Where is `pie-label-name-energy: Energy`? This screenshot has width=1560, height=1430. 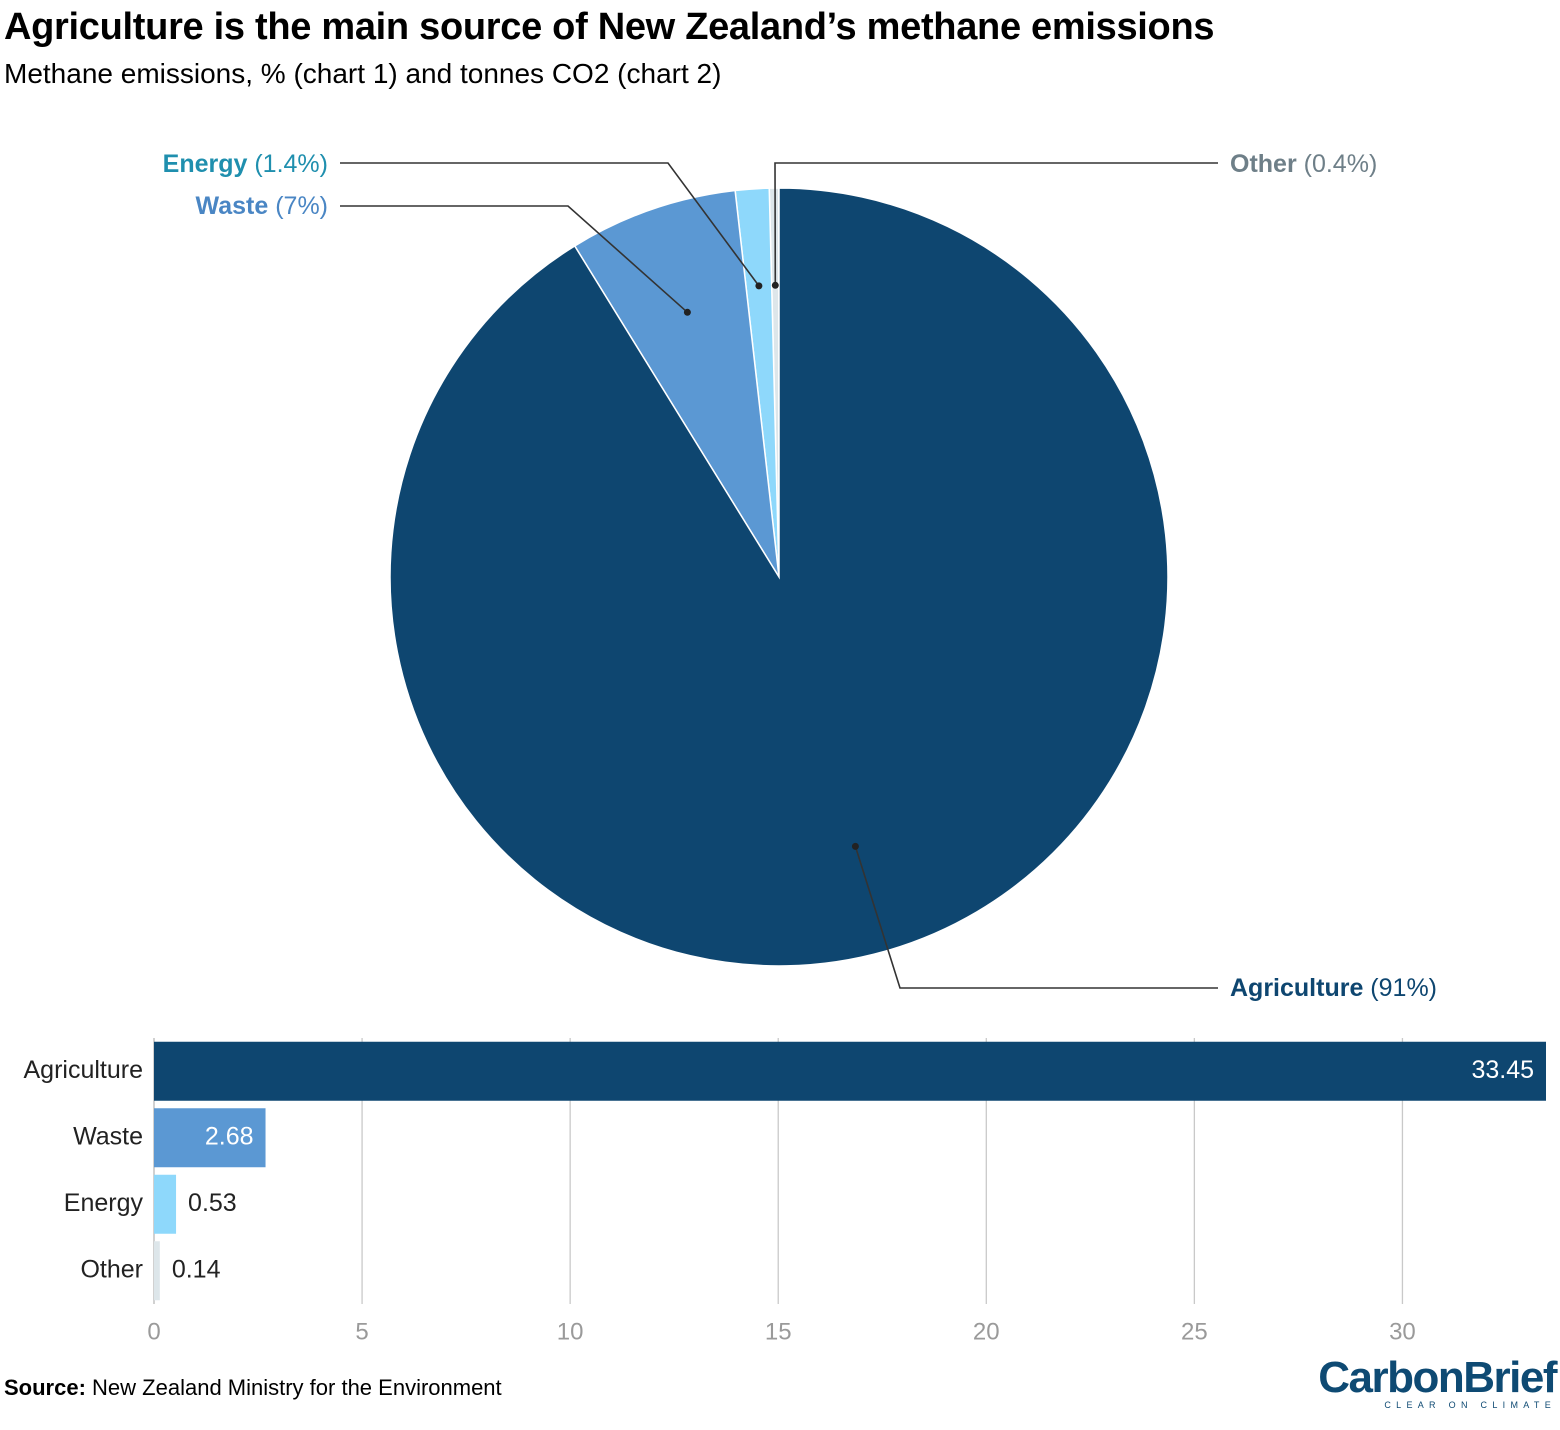
pie-label-name-energy: Energy is located at coordinates (205, 164).